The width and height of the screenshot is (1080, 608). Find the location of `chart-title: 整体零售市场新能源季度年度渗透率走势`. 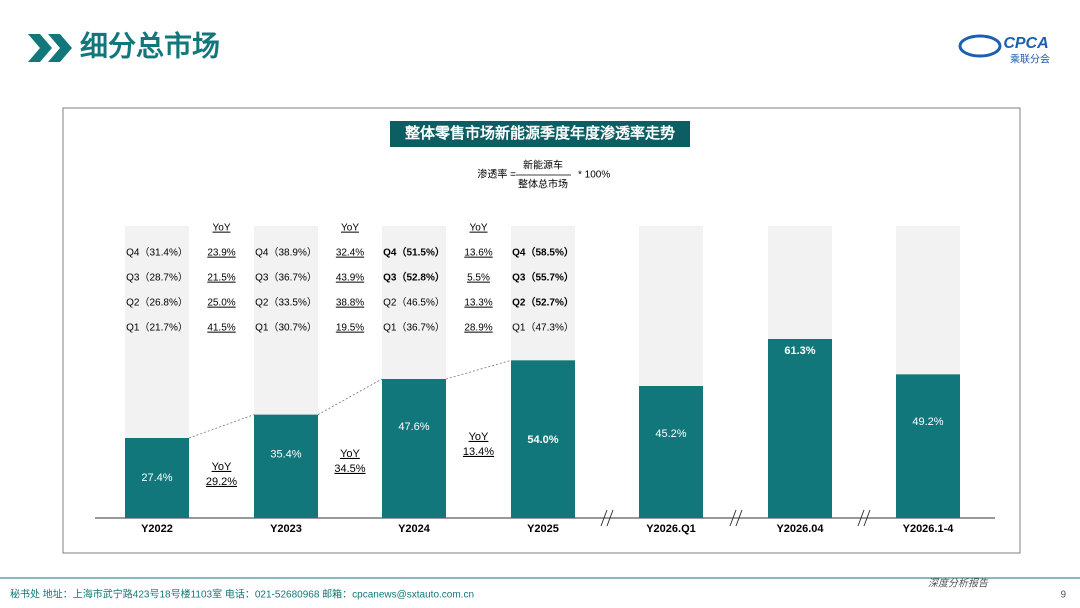

chart-title: 整体零售市场新能源季度年度渗透率走势 is located at coordinates (540, 133).